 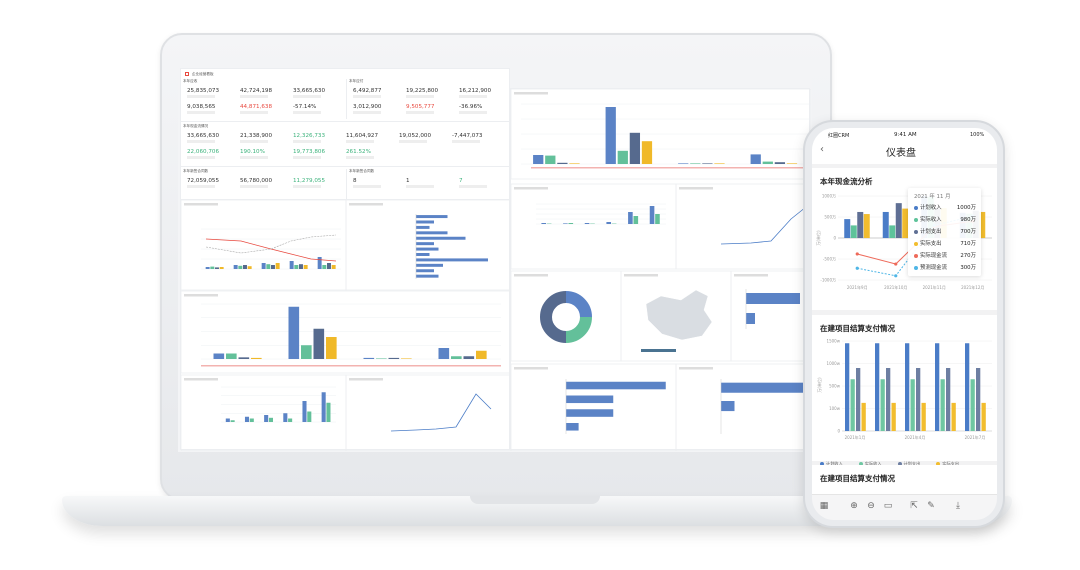 What do you see at coordinates (203, 136) in the screenshot?
I see `kpi-value: 33,665,630` at bounding box center [203, 136].